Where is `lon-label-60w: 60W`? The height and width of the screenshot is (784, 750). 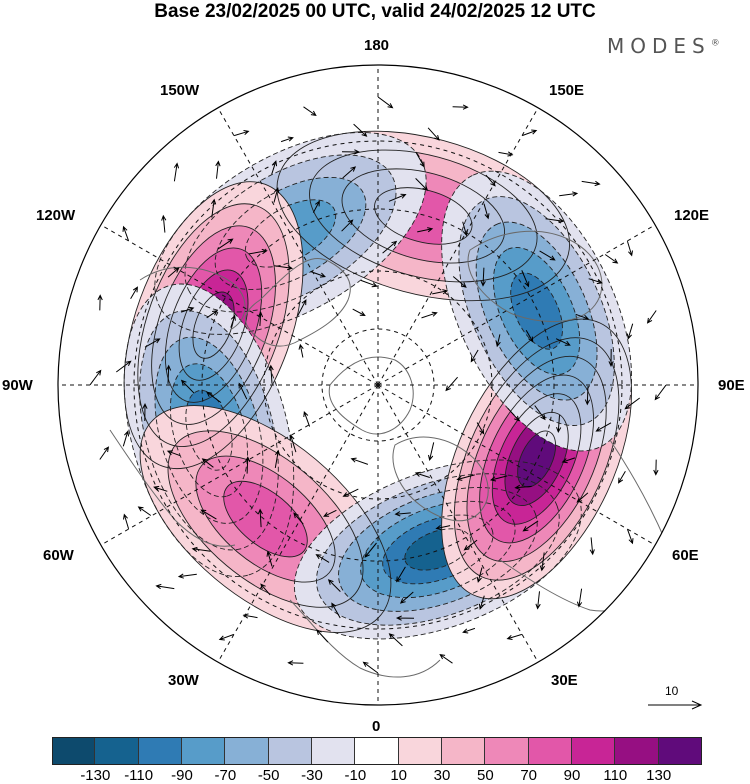
lon-label-60w: 60W is located at coordinates (58, 555).